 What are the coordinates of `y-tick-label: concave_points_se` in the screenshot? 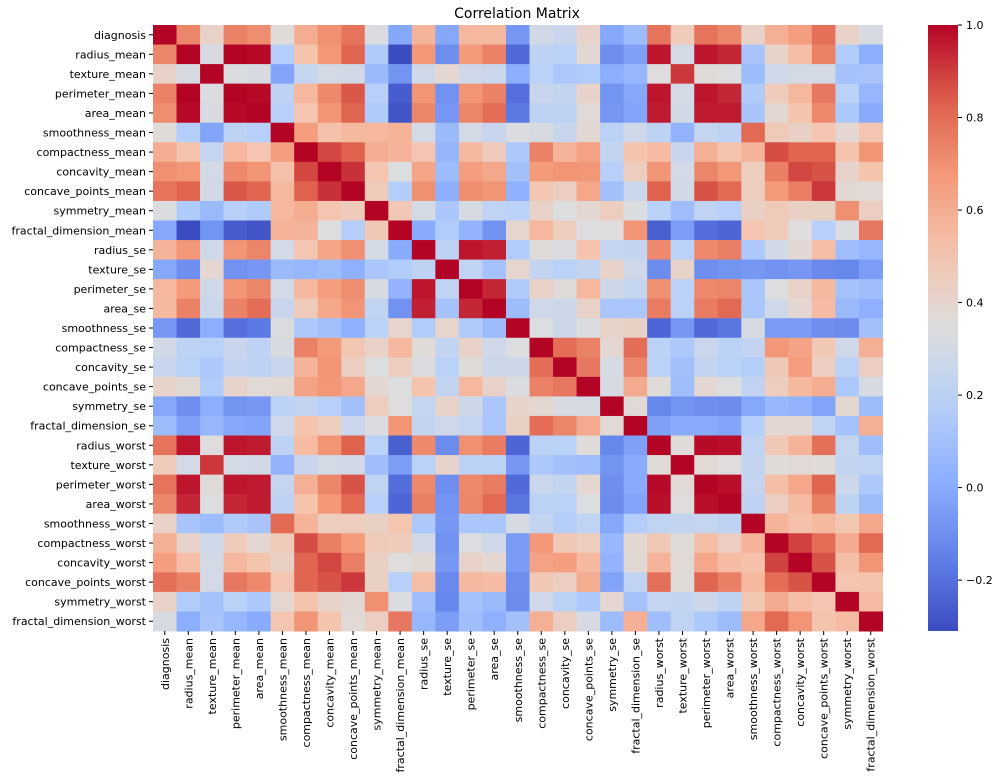 It's located at (94, 387).